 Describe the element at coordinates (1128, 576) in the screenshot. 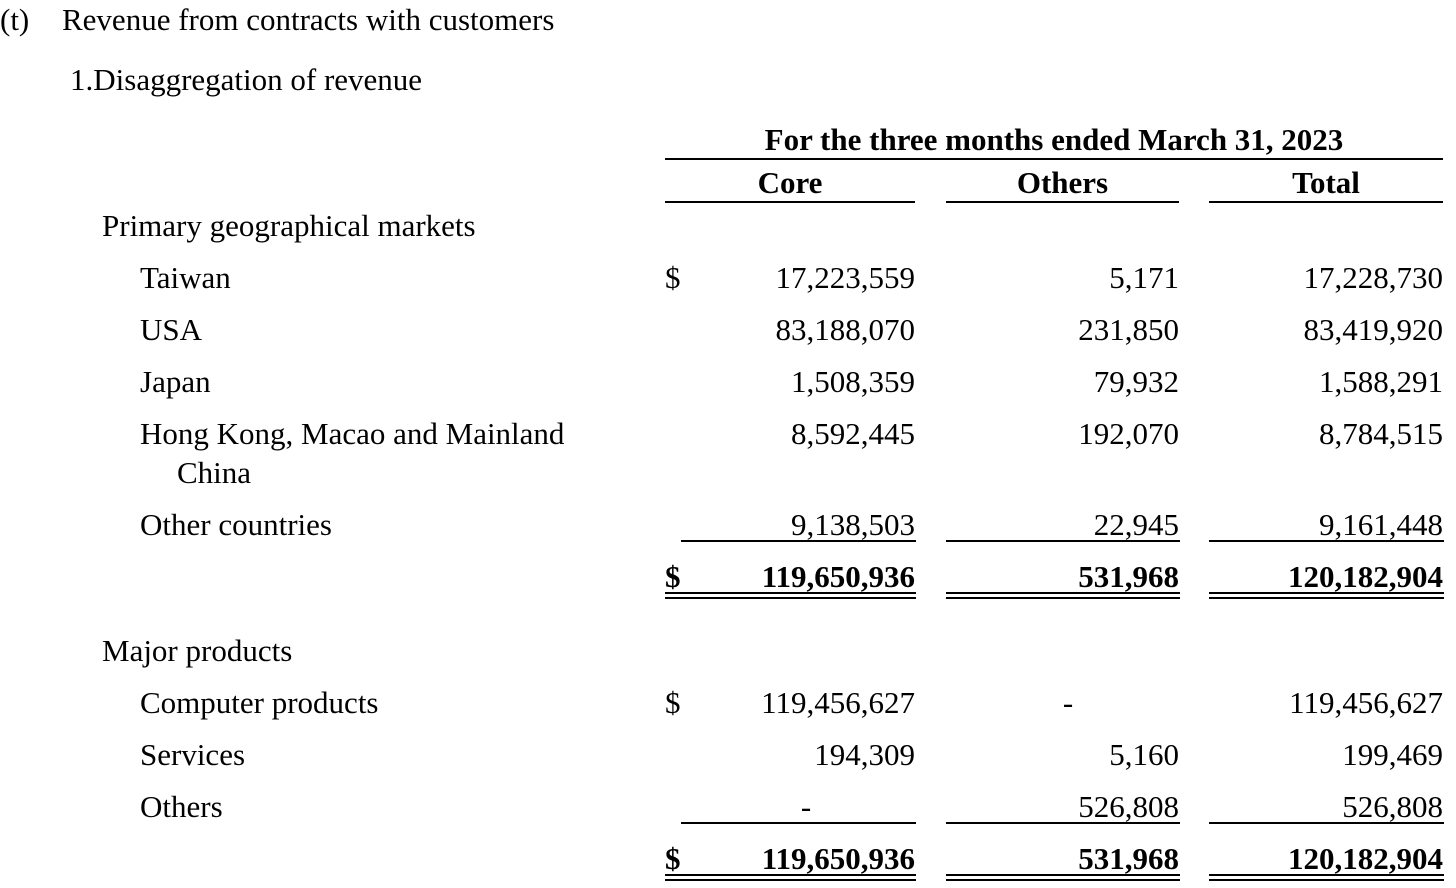

I see `geo-total-others: 531,968` at that location.